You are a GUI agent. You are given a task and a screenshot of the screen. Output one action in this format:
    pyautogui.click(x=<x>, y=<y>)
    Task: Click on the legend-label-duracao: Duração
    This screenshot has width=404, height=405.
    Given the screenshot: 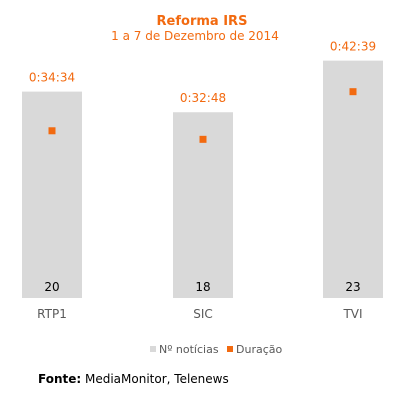 What is the action you would take?
    pyautogui.click(x=259, y=349)
    